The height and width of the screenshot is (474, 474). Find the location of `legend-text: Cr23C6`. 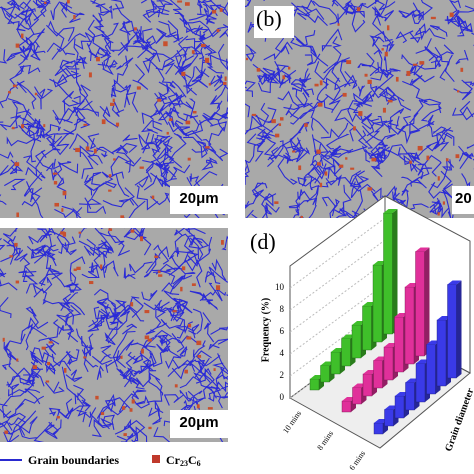

legend-text: Cr23C6 is located at coordinates (183, 460).